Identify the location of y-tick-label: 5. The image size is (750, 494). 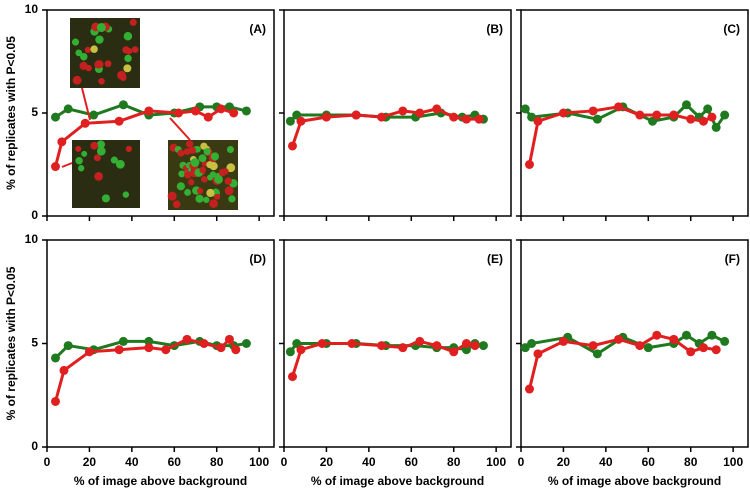
(34, 343).